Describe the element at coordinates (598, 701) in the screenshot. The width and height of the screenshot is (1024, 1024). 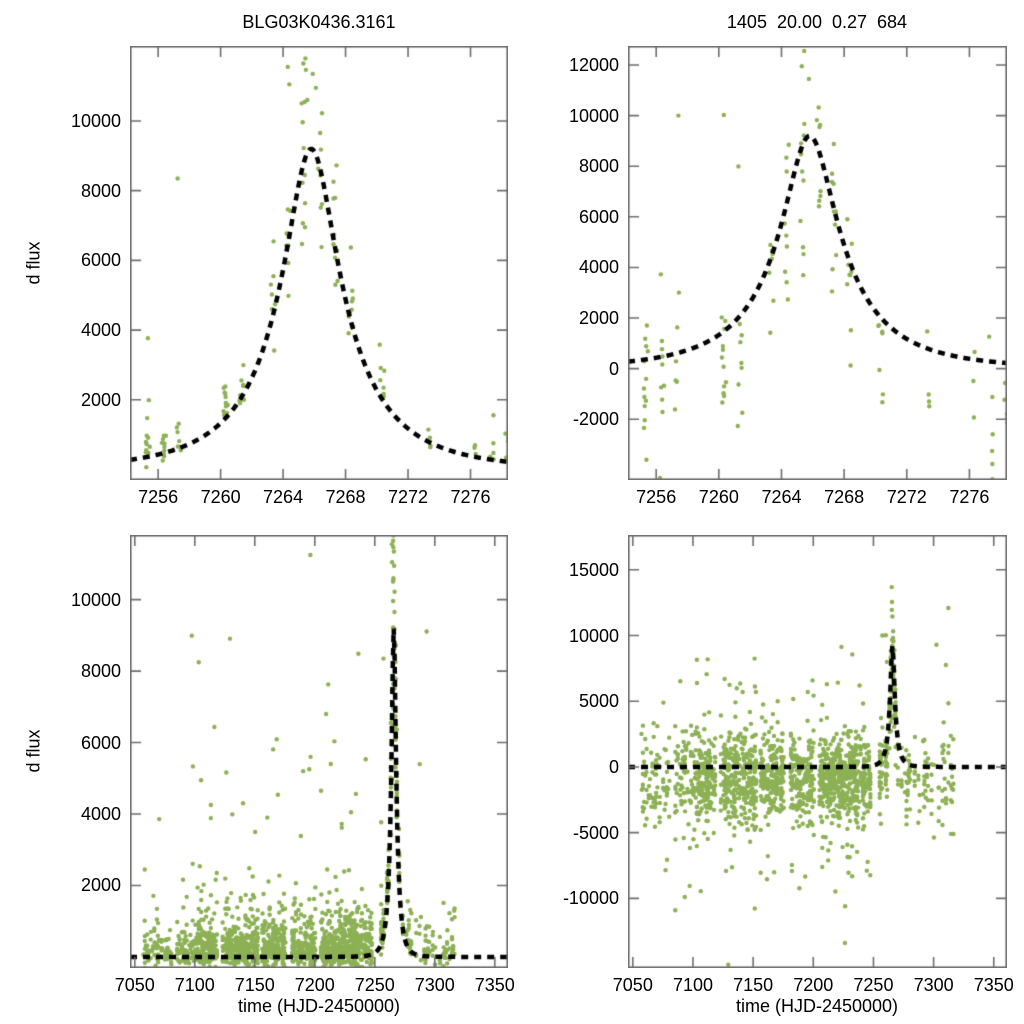
I see `y-tick-label: 5000` at that location.